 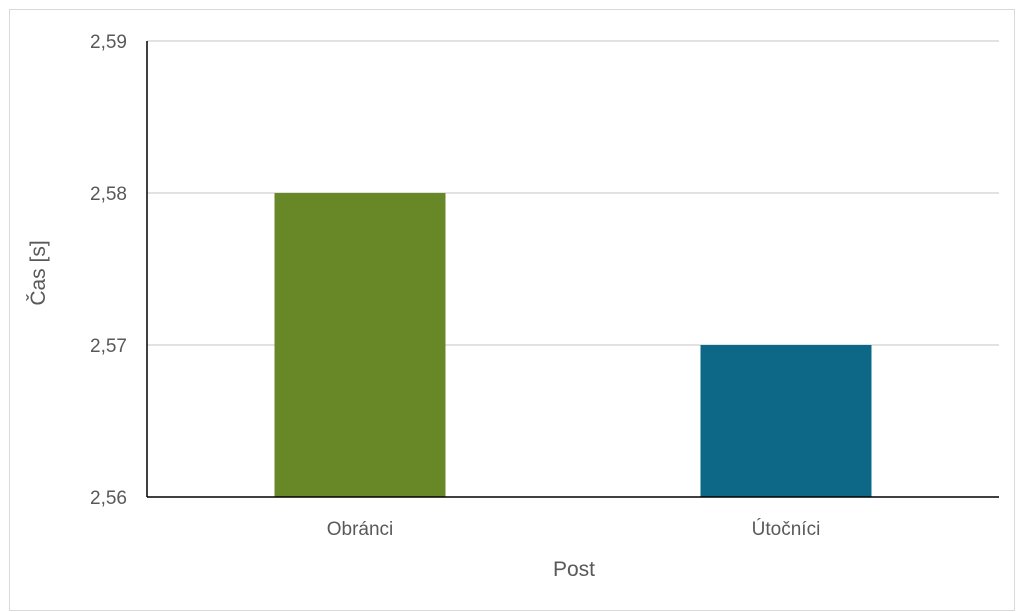 What do you see at coordinates (108, 498) in the screenshot?
I see `y-tick-label: 2,56` at bounding box center [108, 498].